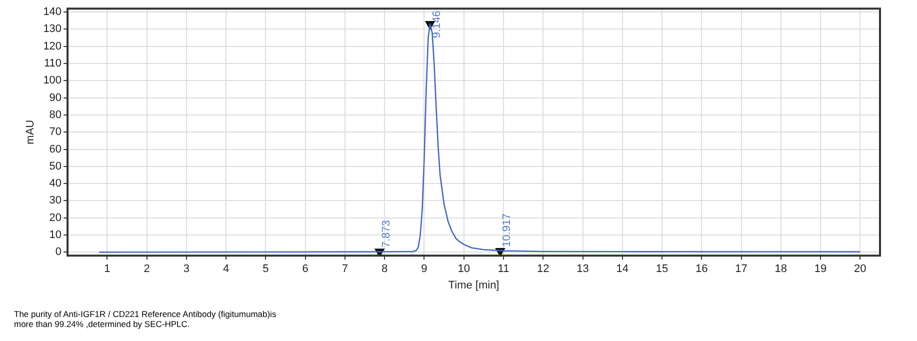 This screenshot has width=917, height=341. Describe the element at coordinates (55, 235) in the screenshot. I see `y-tick-label: 10` at that location.